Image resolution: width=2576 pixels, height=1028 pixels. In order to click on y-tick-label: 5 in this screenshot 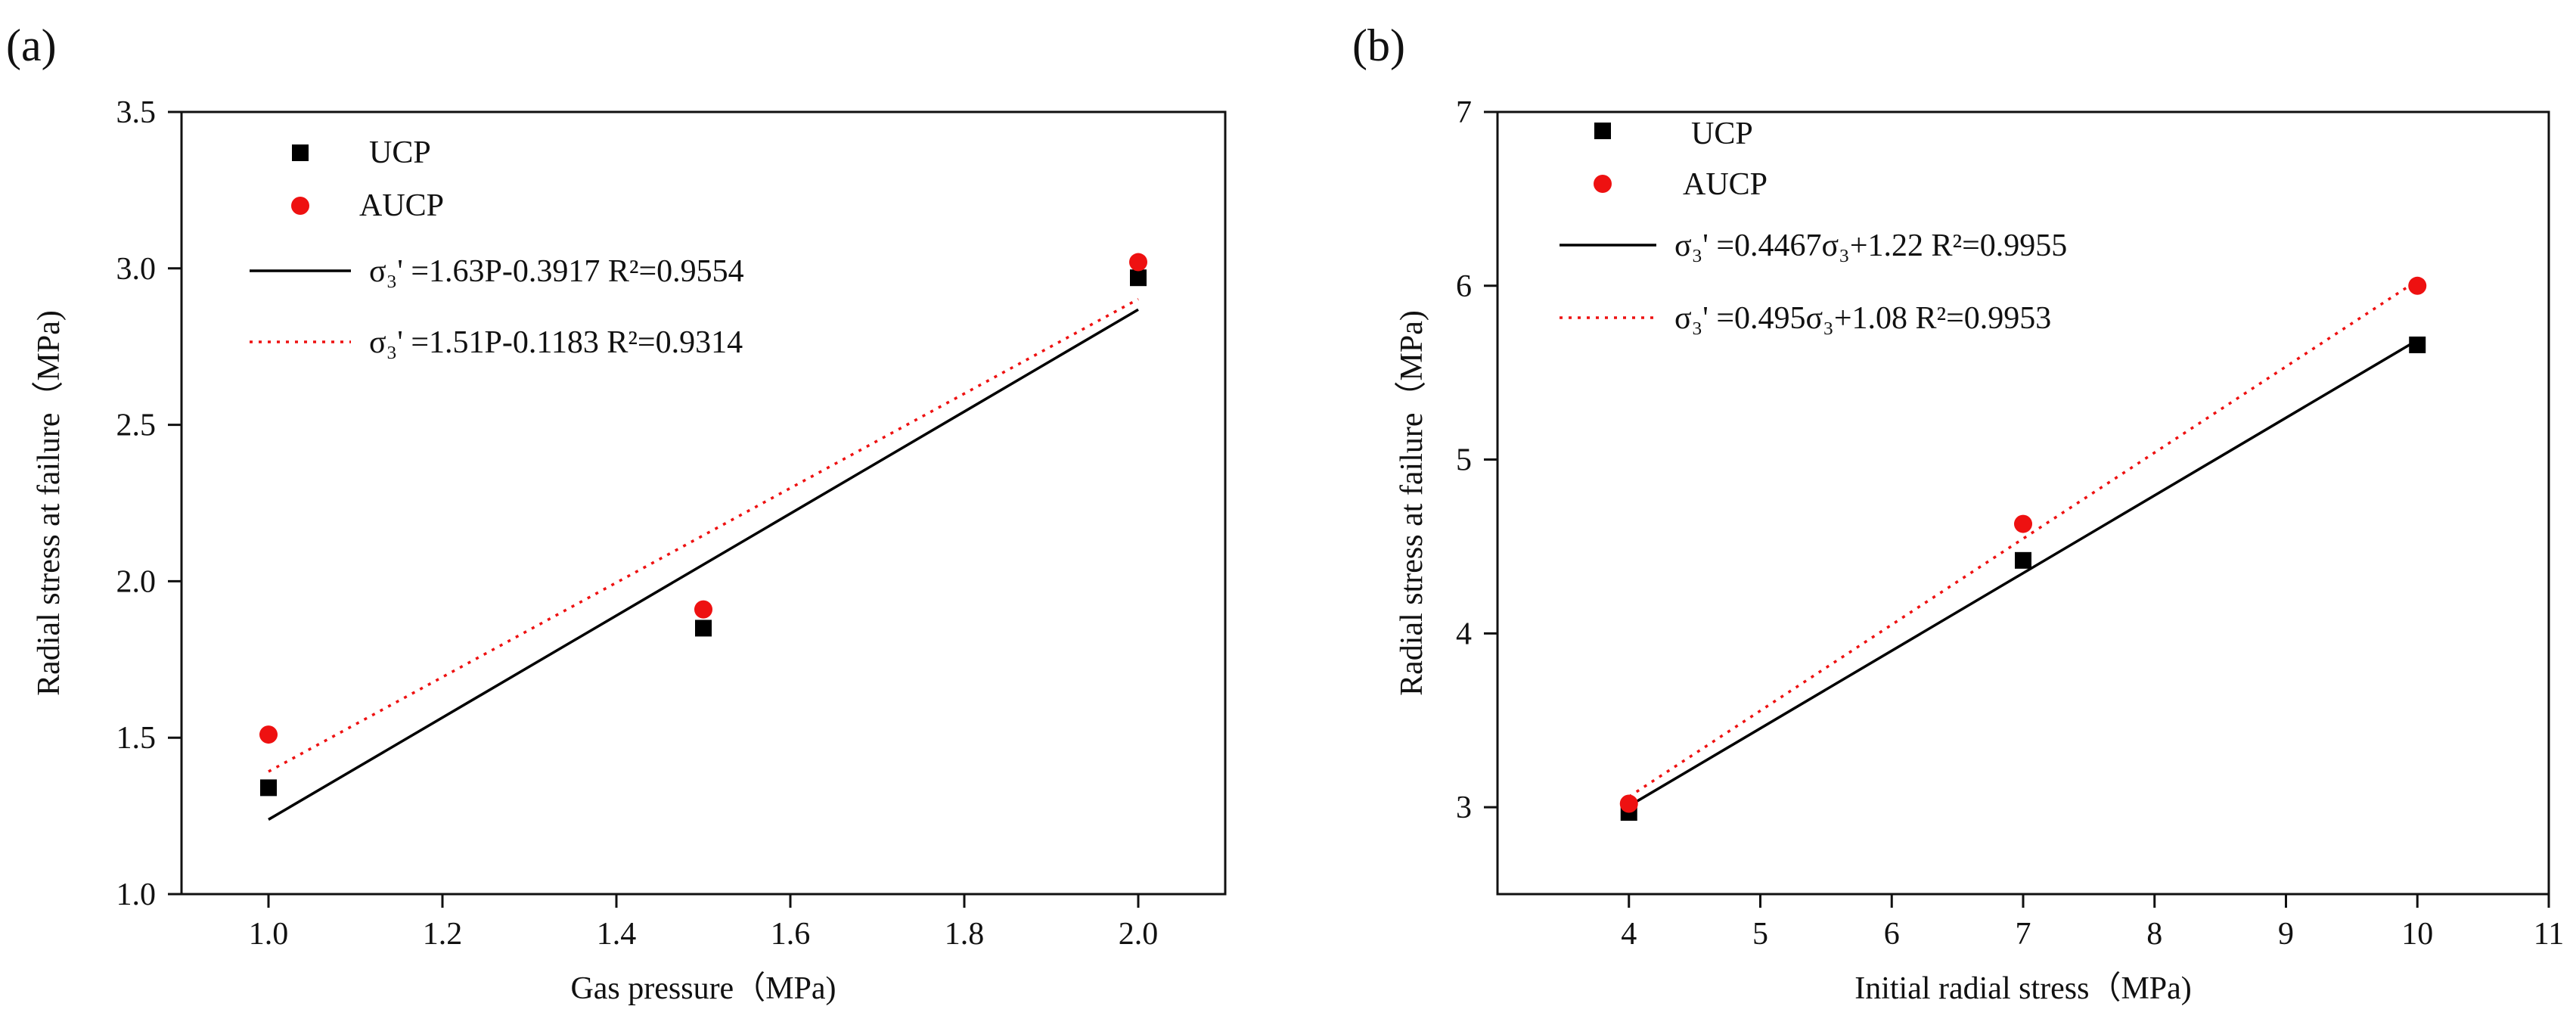, I will do `click(1464, 461)`.